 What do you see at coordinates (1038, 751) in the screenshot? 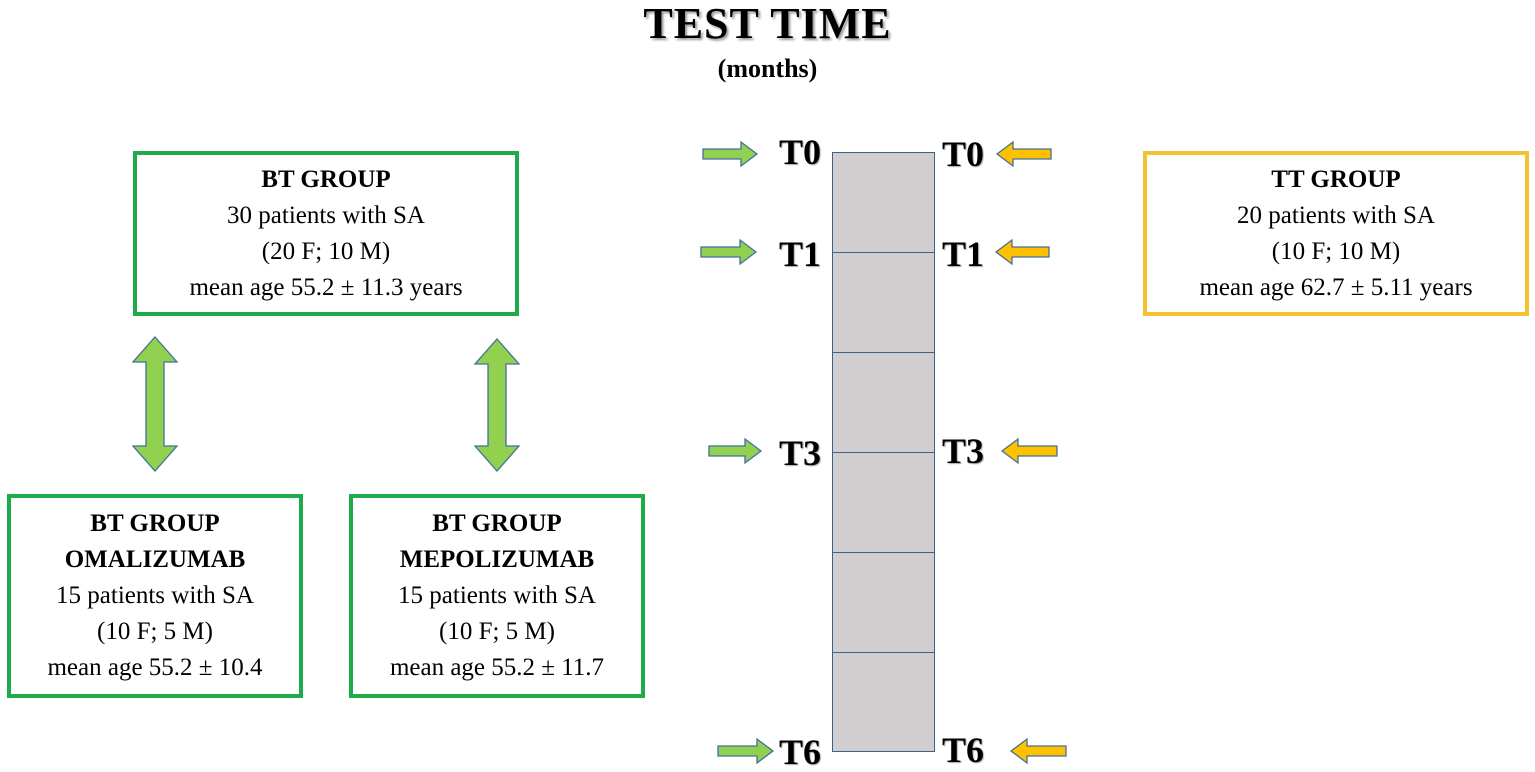
I see `orange-arrow-t6-icon` at bounding box center [1038, 751].